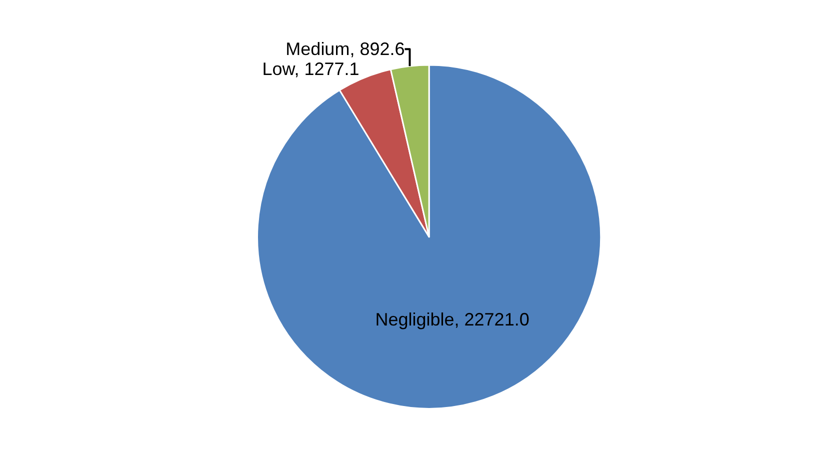  What do you see at coordinates (452, 320) in the screenshot?
I see `slice-label: Negligible, 22721.0` at bounding box center [452, 320].